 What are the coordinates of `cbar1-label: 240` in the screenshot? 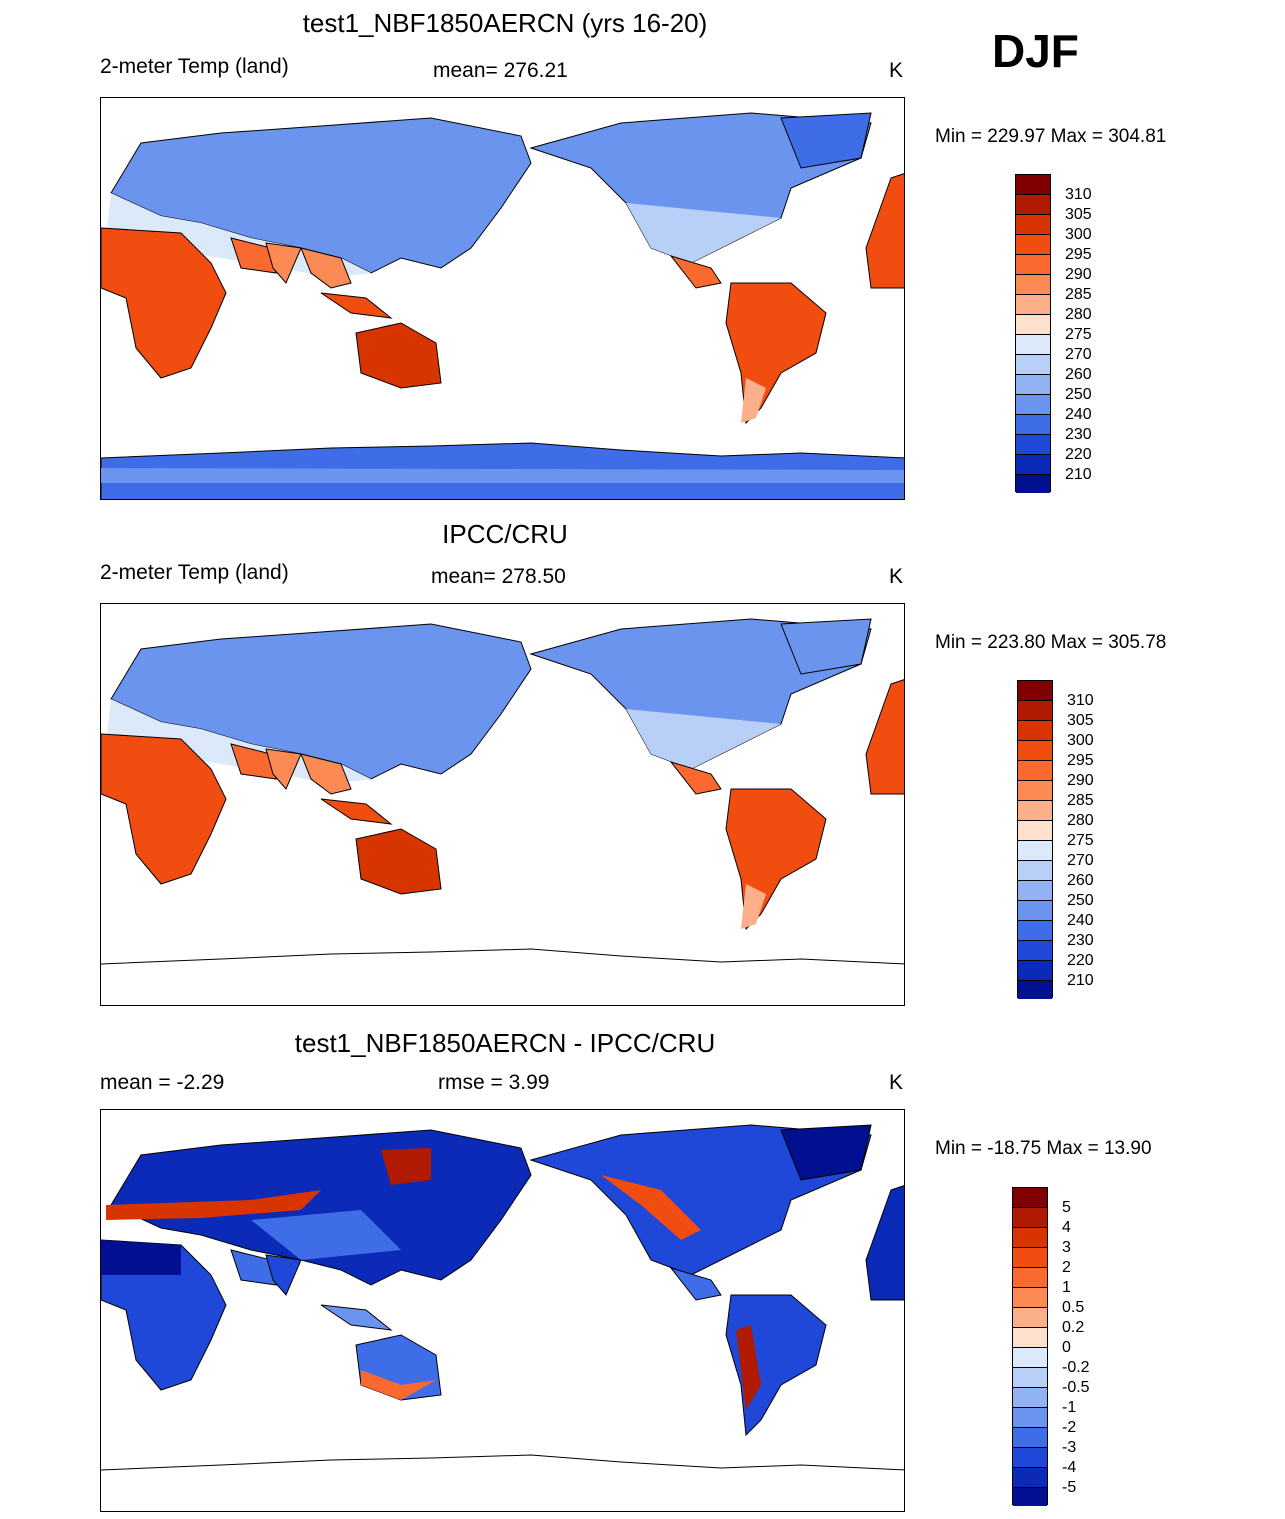 It's located at (1078, 414).